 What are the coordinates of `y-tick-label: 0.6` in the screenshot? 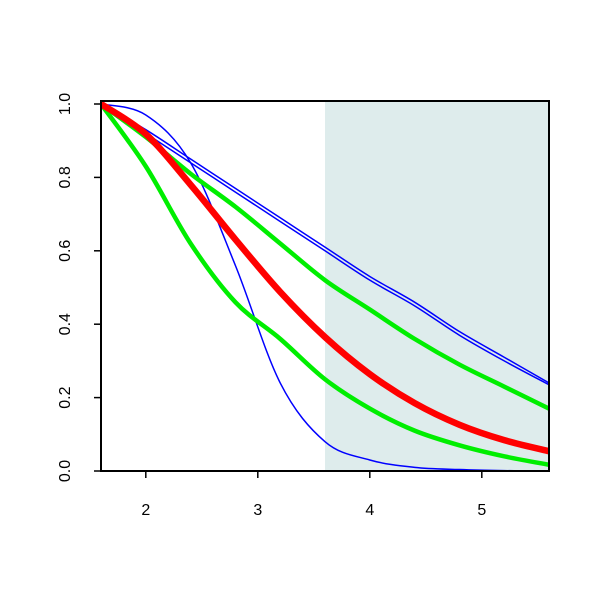 It's located at (65, 251).